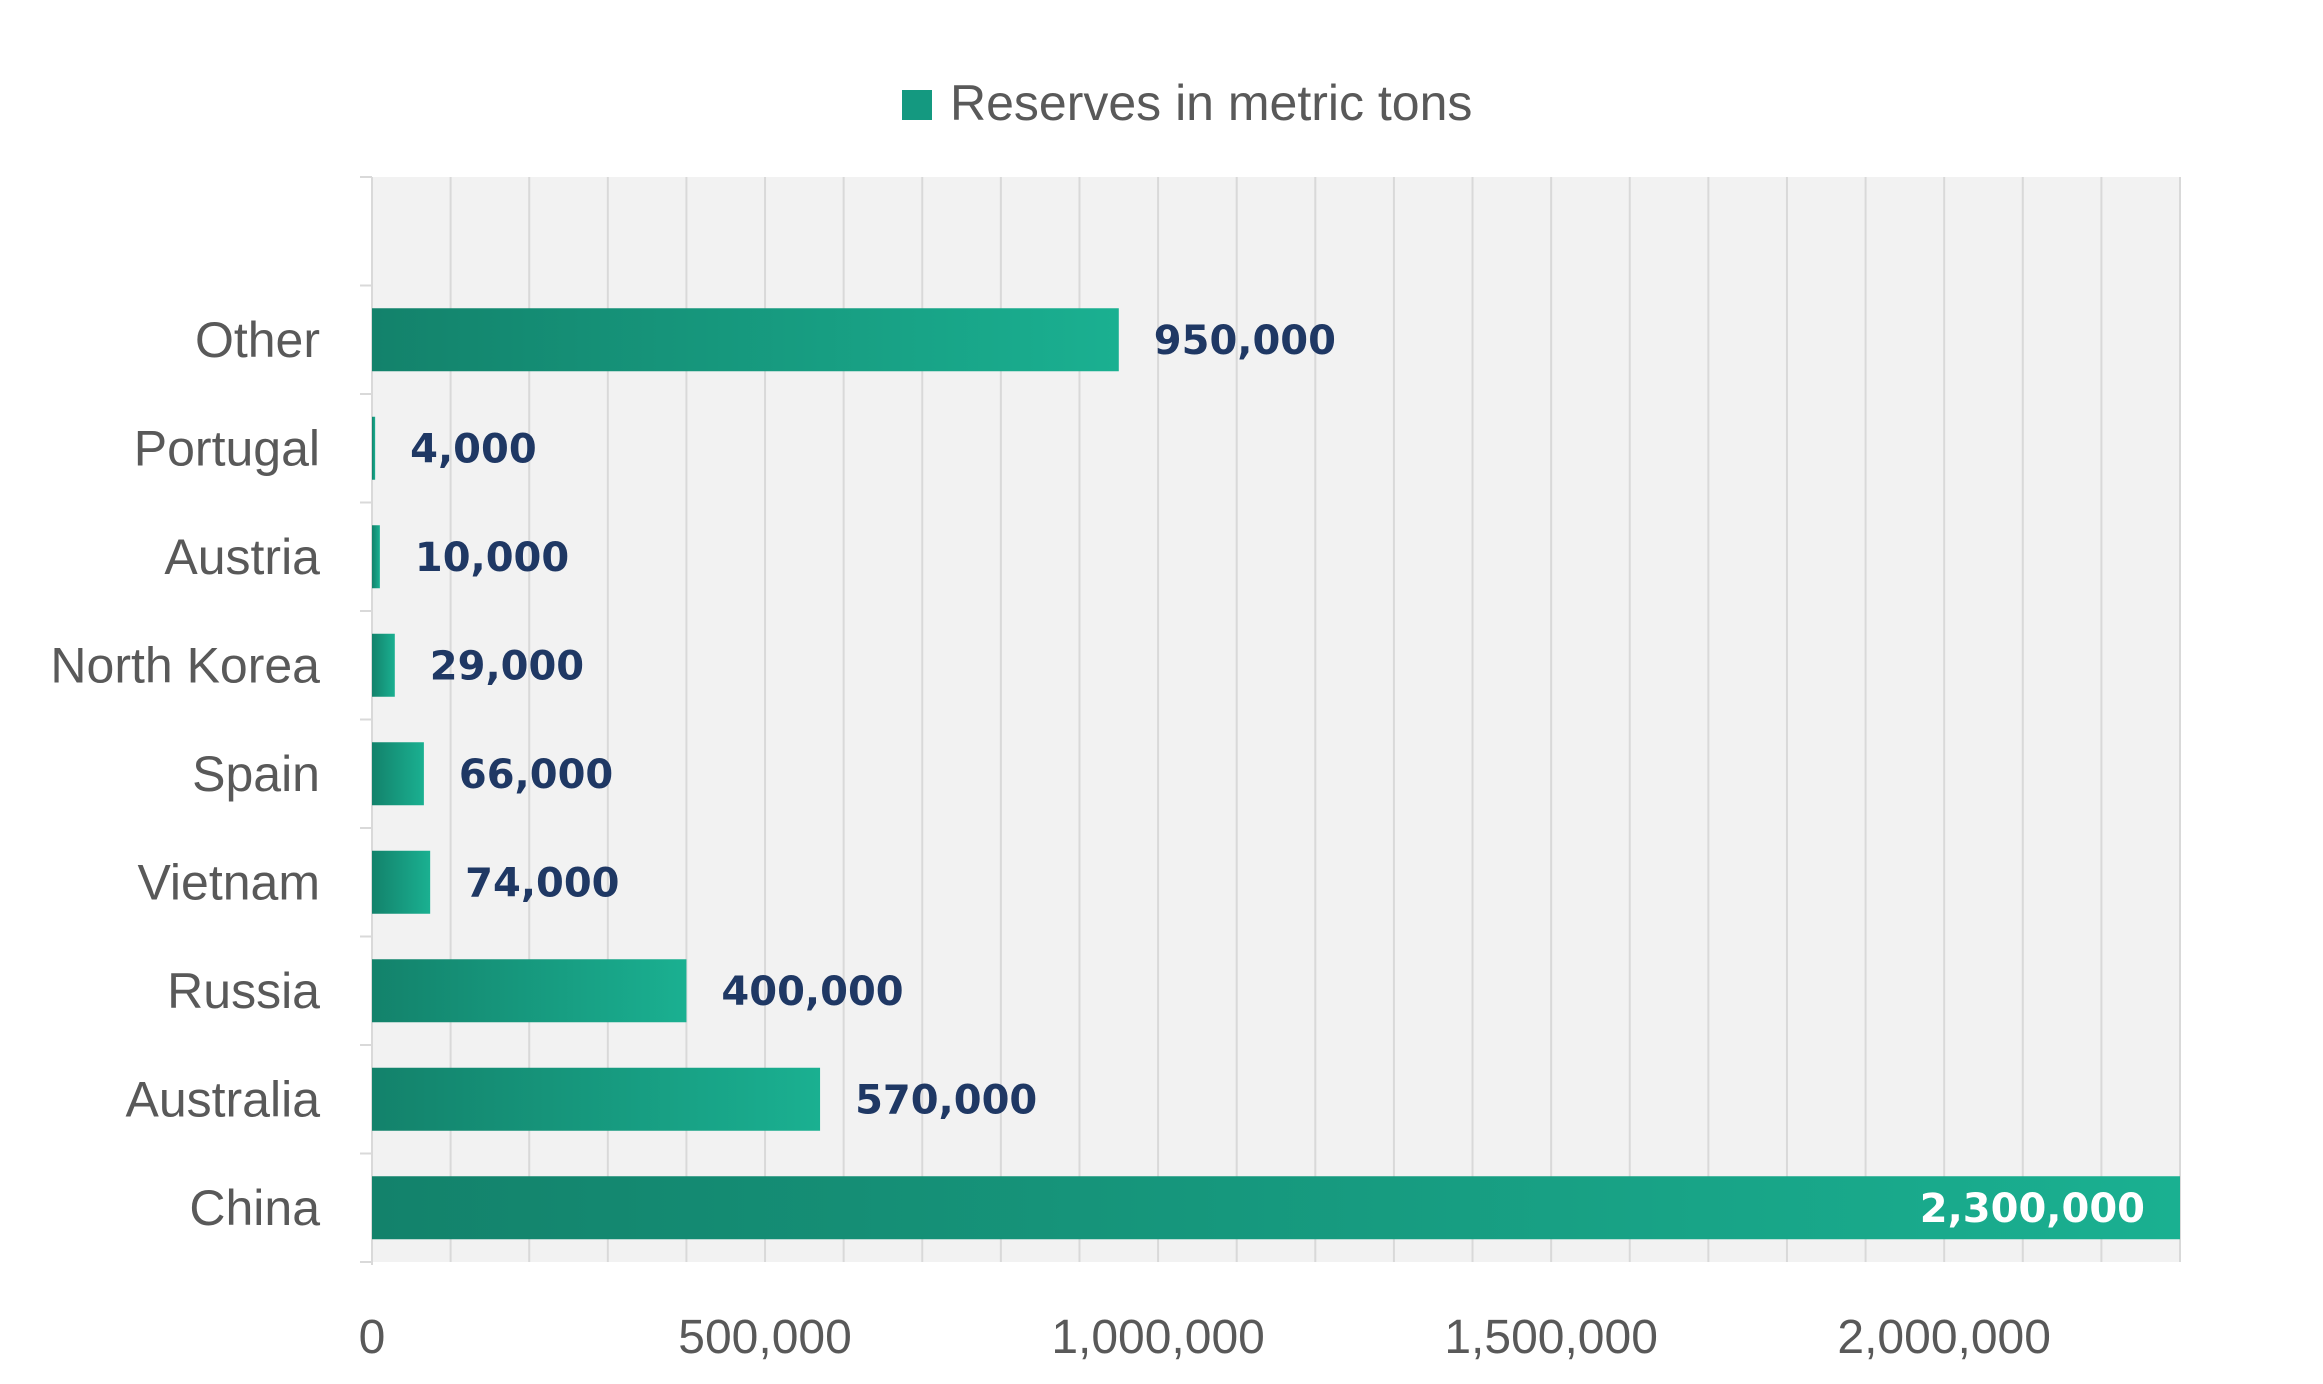  What do you see at coordinates (1211, 103) in the screenshot?
I see `legend-label: Reserves in metric tons` at bounding box center [1211, 103].